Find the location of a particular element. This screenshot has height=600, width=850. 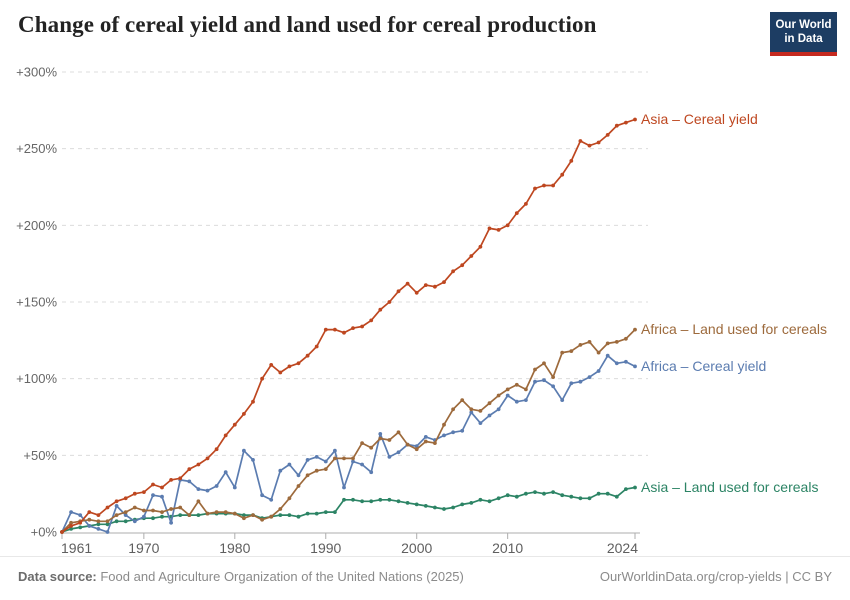

x-axis-tick-label: 1961 is located at coordinates (76, 548).